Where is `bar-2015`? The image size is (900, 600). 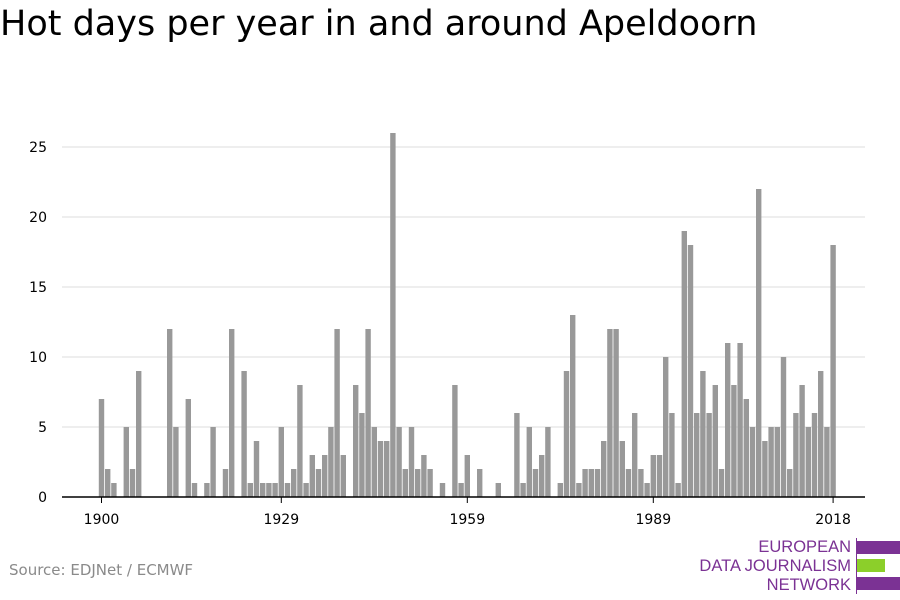 bar-2015 is located at coordinates (814, 455).